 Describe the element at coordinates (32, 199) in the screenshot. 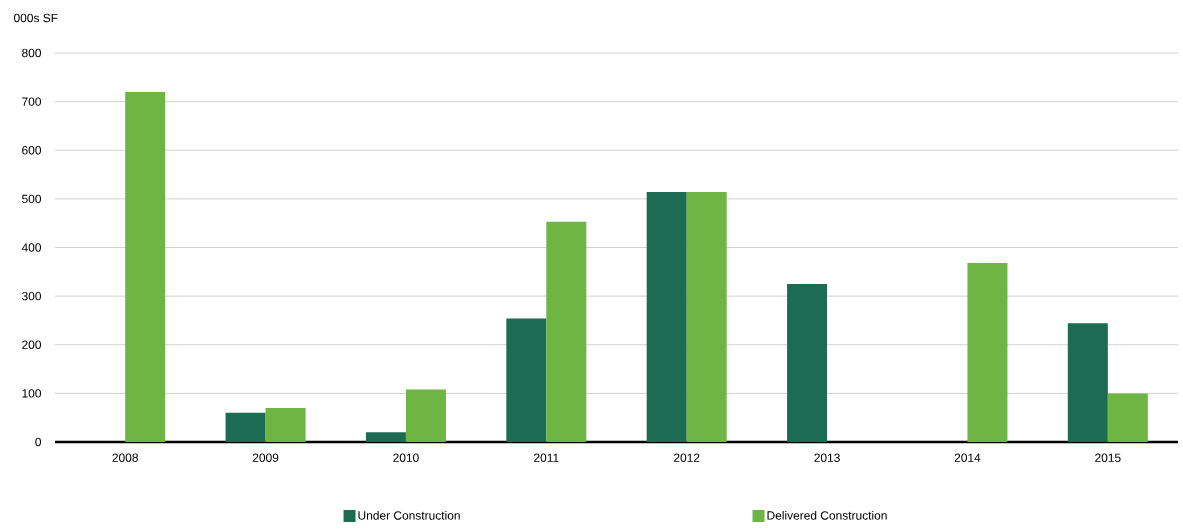

I see `y-tick-label: 500` at that location.